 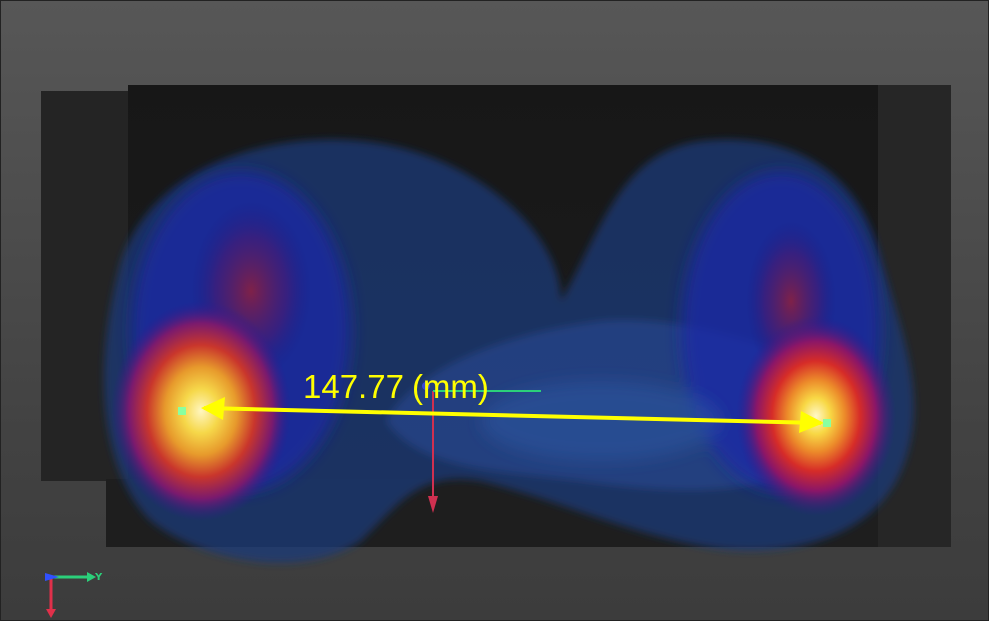 I want to click on arrow-head-right-icon, so click(x=811, y=422).